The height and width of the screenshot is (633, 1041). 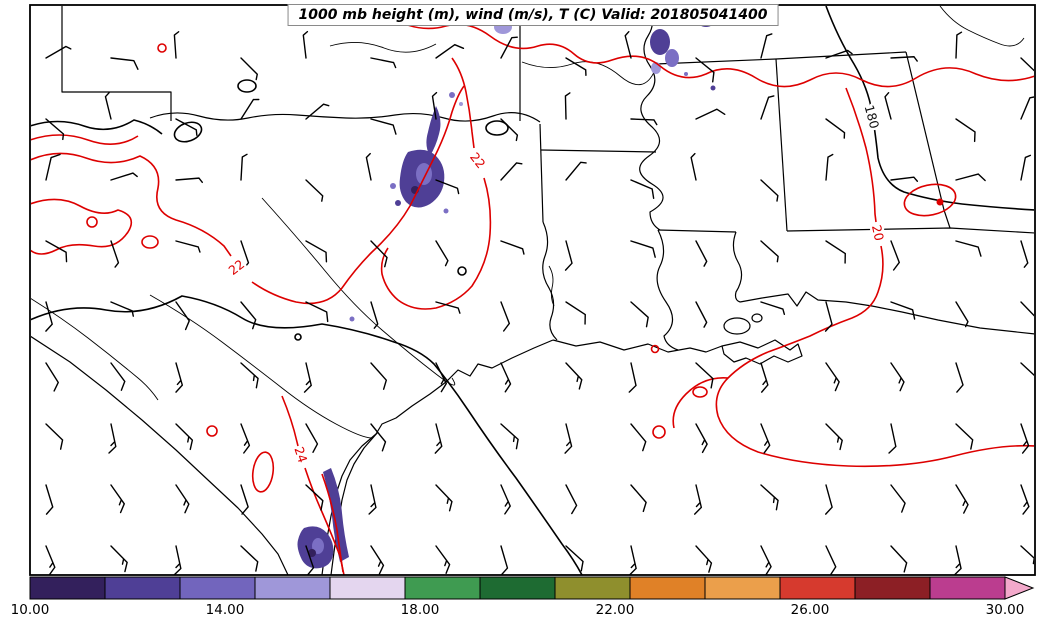 What do you see at coordinates (30, 610) in the screenshot?
I see `colorbar-tick: 10.00` at bounding box center [30, 610].